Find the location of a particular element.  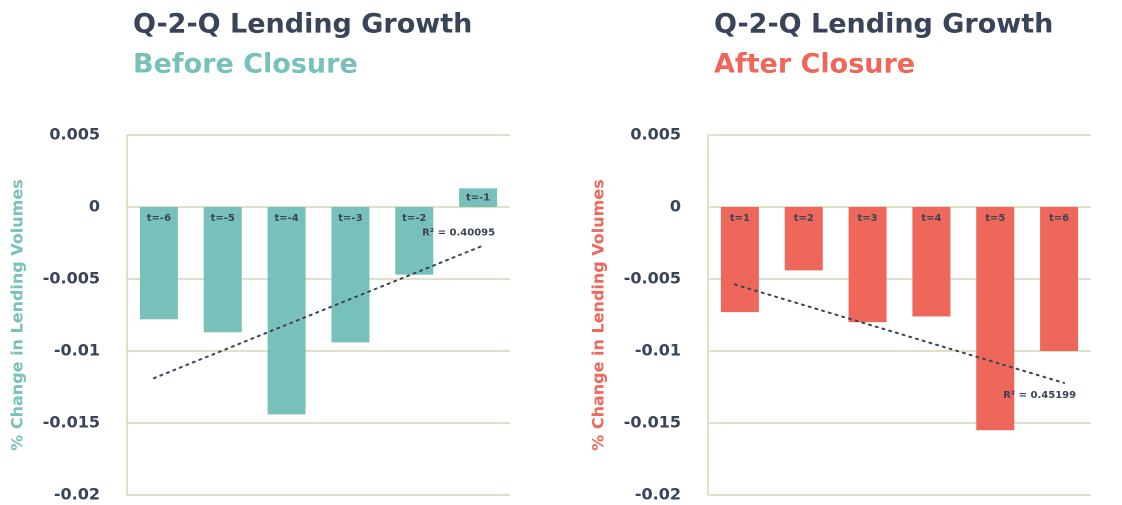

bar-label: t=1 is located at coordinates (740, 218).